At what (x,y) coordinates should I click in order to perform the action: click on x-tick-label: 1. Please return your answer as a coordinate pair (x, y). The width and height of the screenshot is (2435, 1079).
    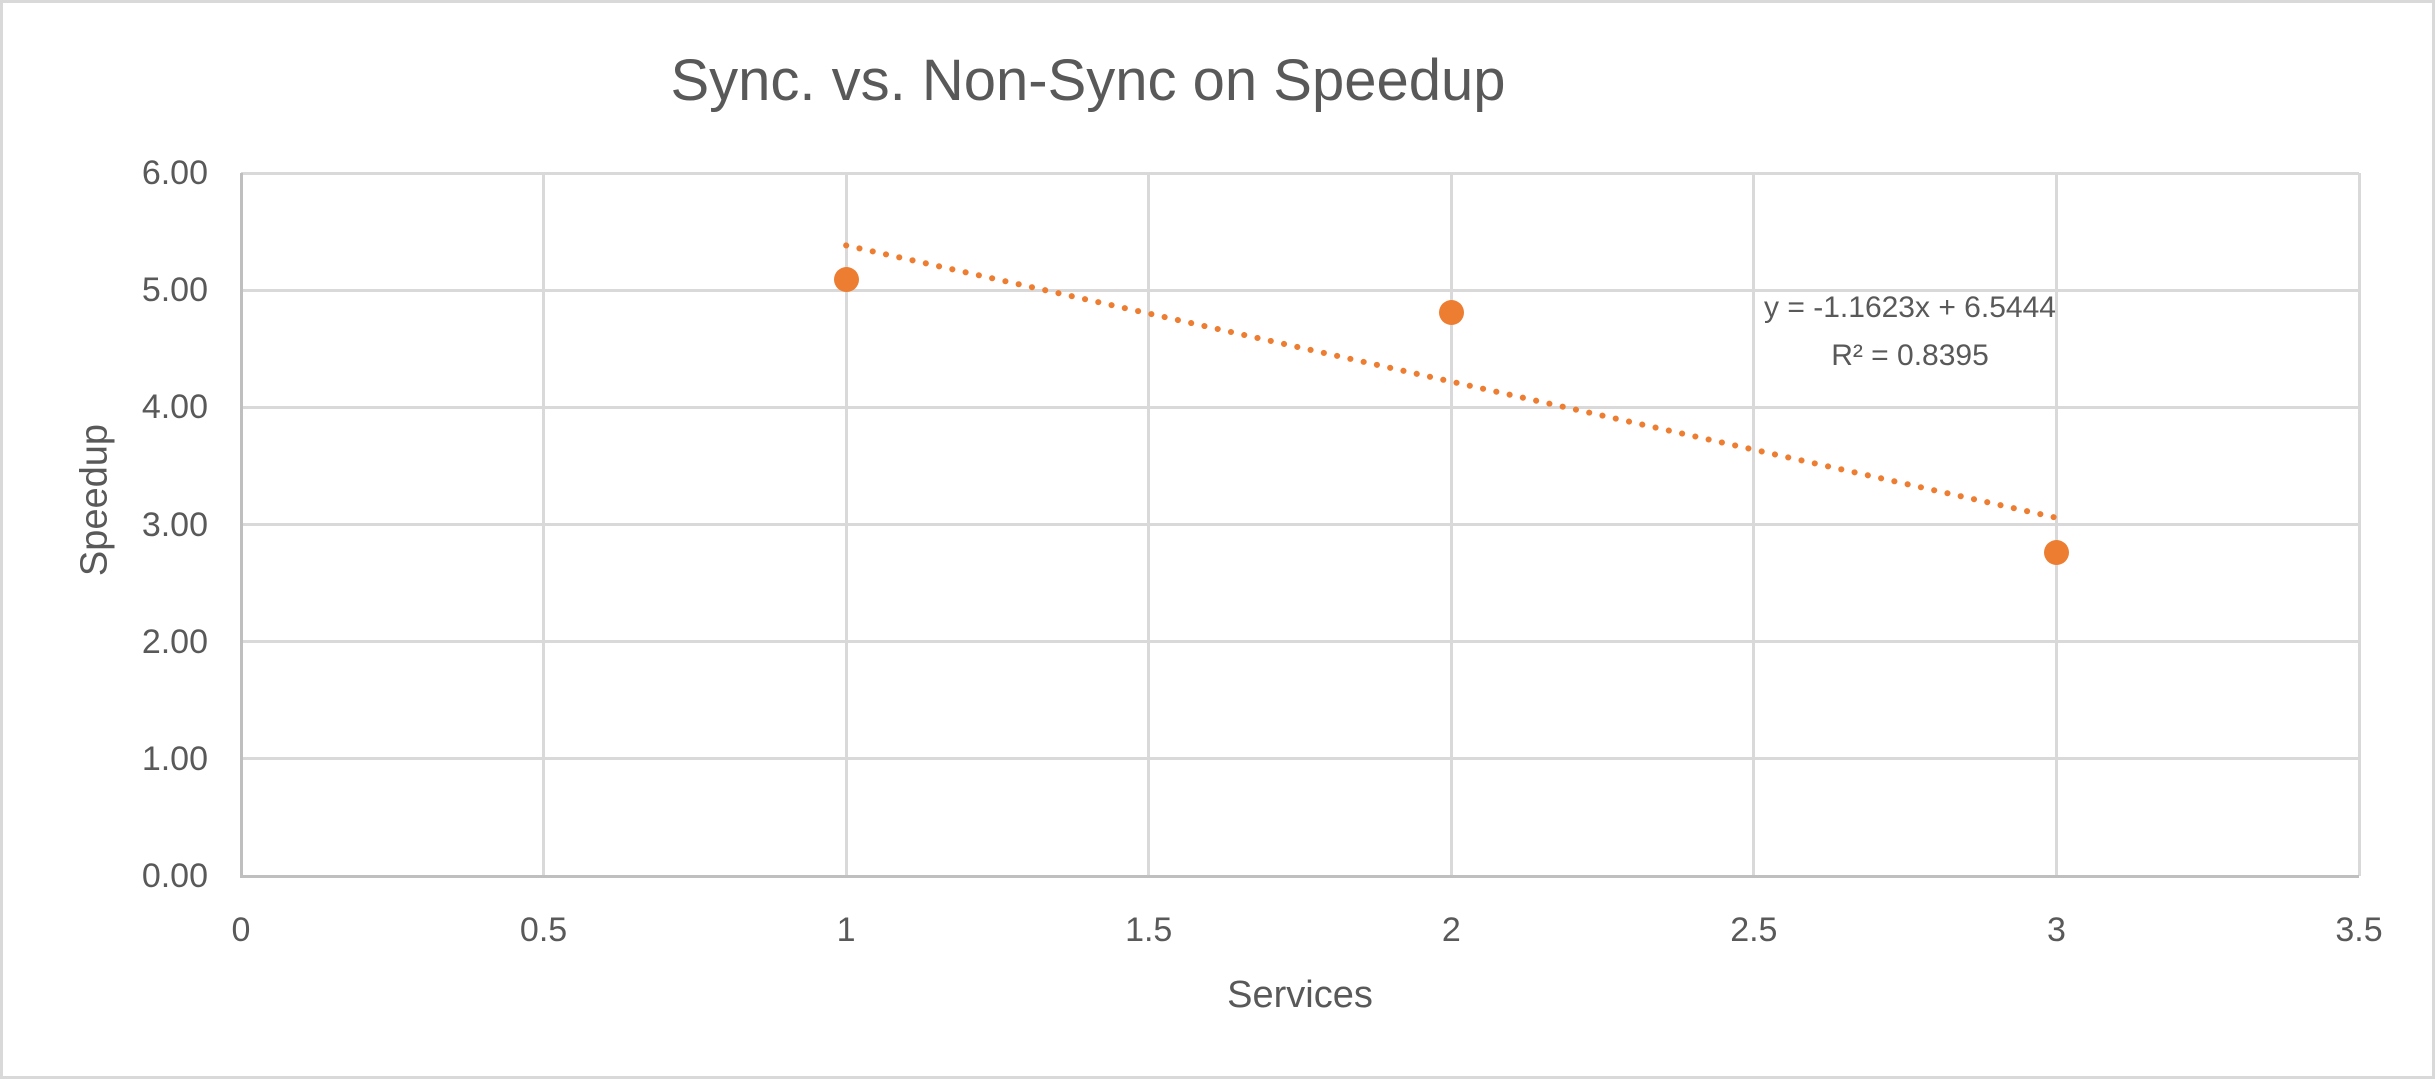
    Looking at the image, I should click on (846, 930).